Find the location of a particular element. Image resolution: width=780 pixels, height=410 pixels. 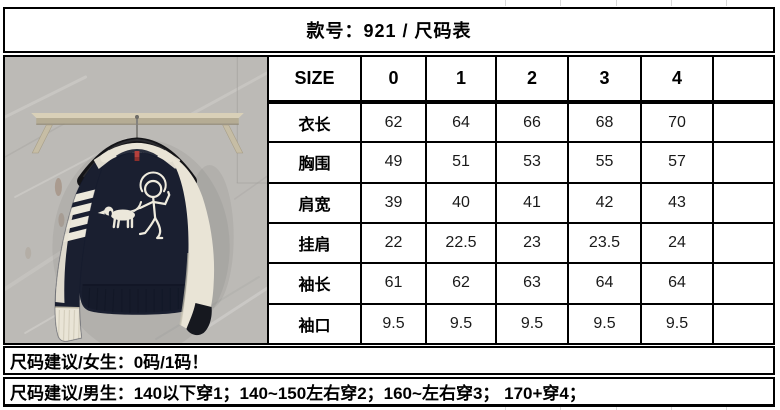

cell: 63 is located at coordinates (532, 283).